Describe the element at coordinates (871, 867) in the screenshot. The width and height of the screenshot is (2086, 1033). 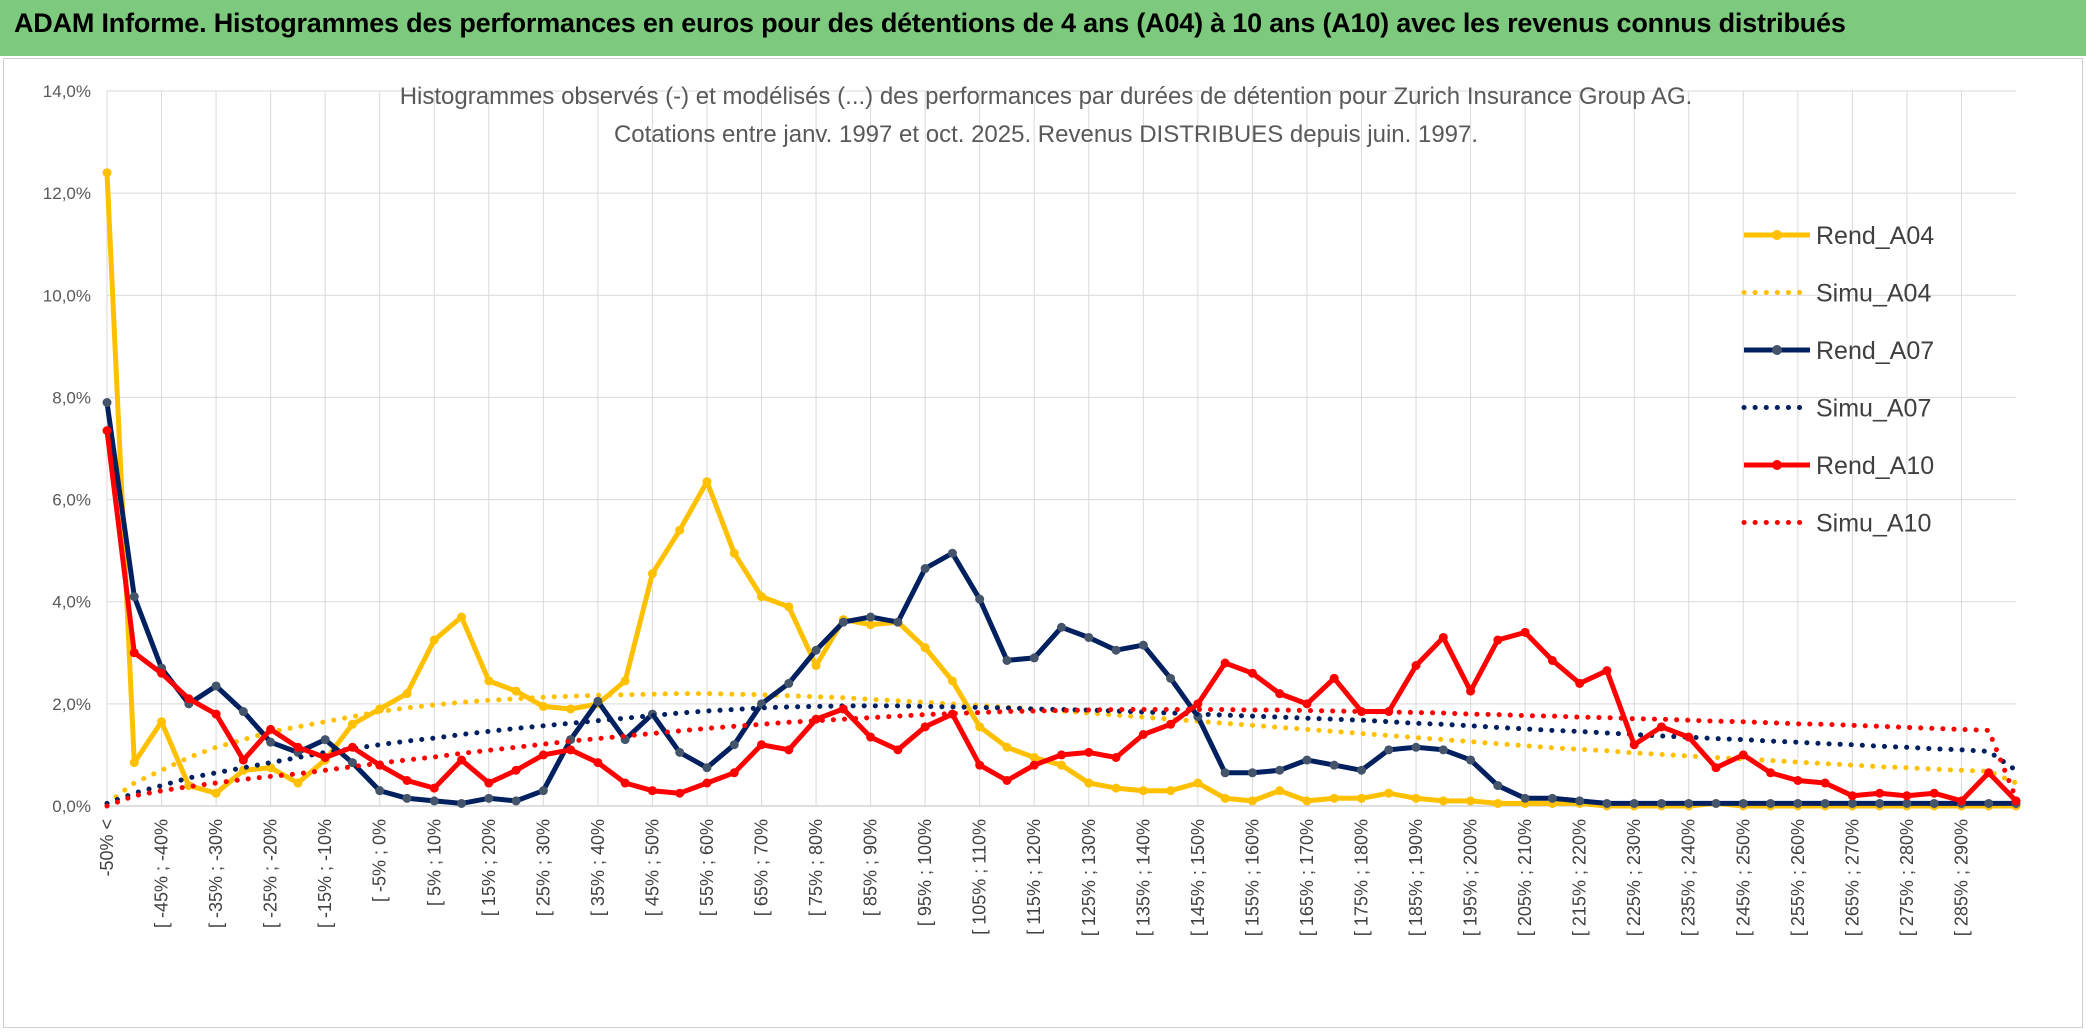
I see `x-tick-label: [ 85% ; 90%` at that location.